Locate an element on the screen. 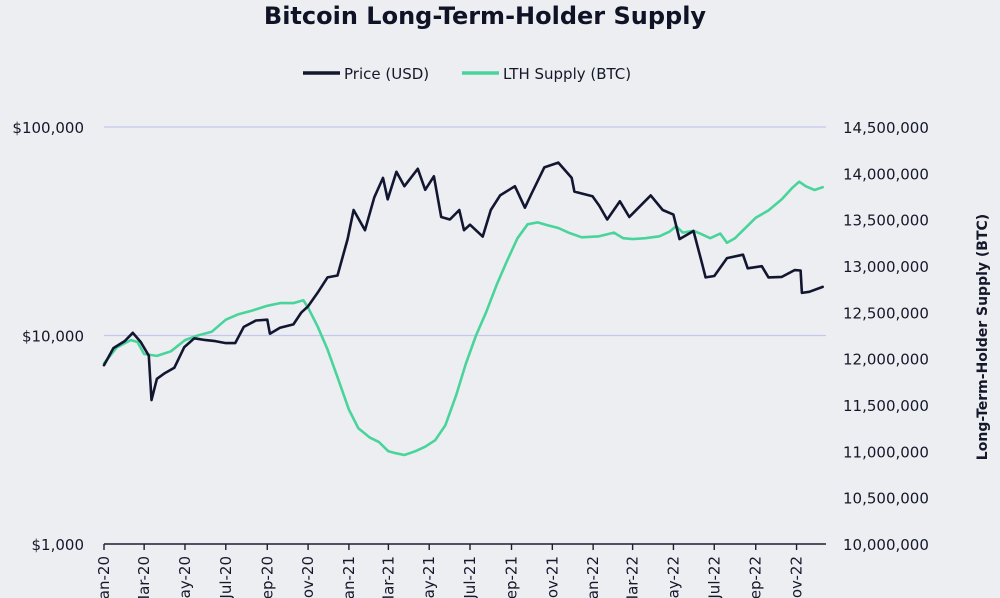 The height and width of the screenshot is (598, 1000). right-tick-label: 10,500,000 is located at coordinates (886, 499).